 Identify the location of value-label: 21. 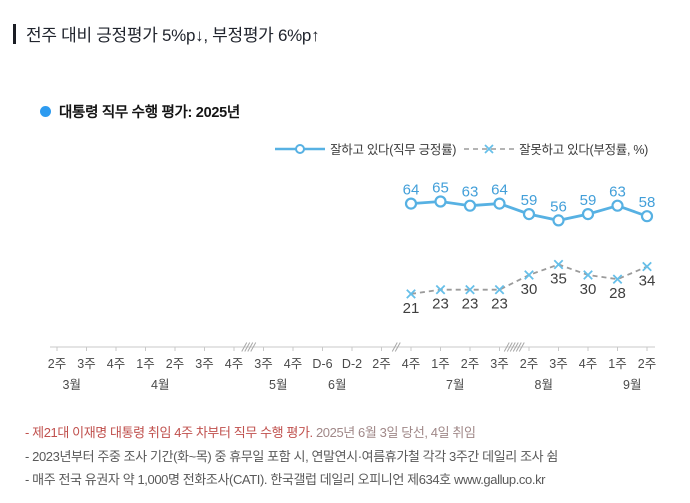
(411, 308).